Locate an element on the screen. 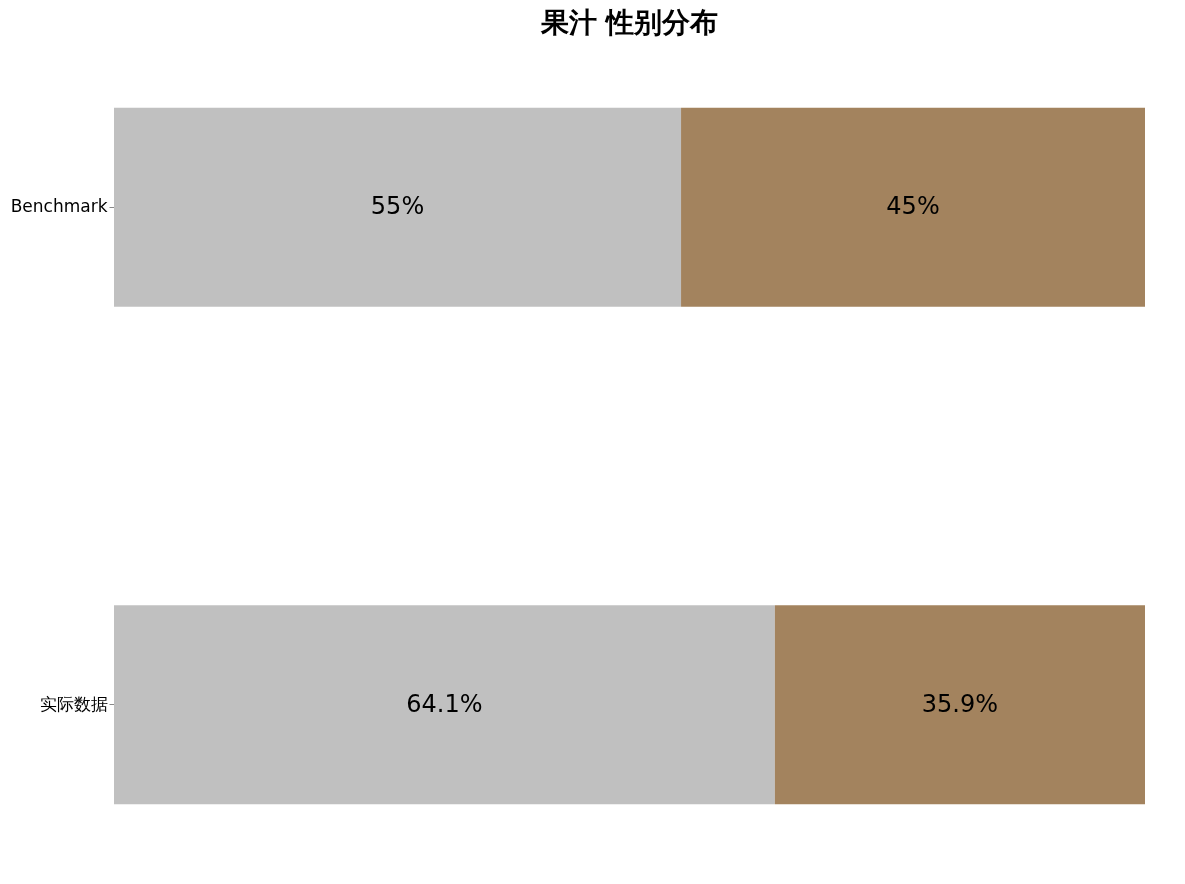 The width and height of the screenshot is (1185, 884). text: 果汁 性别分布 is located at coordinates (629, 22).